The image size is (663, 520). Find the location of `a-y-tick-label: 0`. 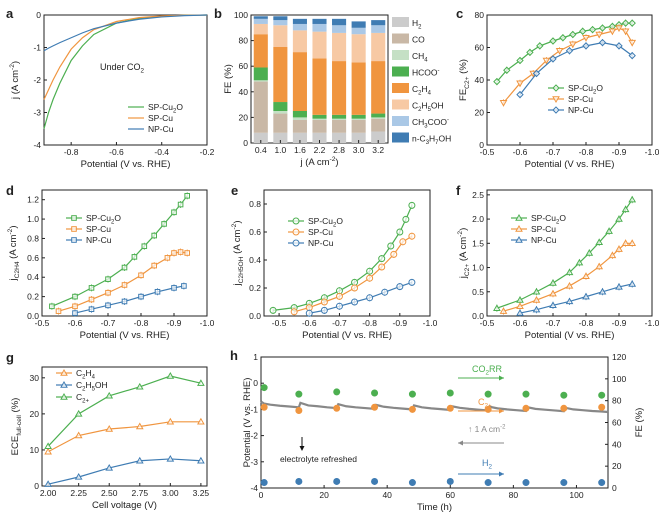

a-y-tick-label: 0 is located at coordinates (38, 15).